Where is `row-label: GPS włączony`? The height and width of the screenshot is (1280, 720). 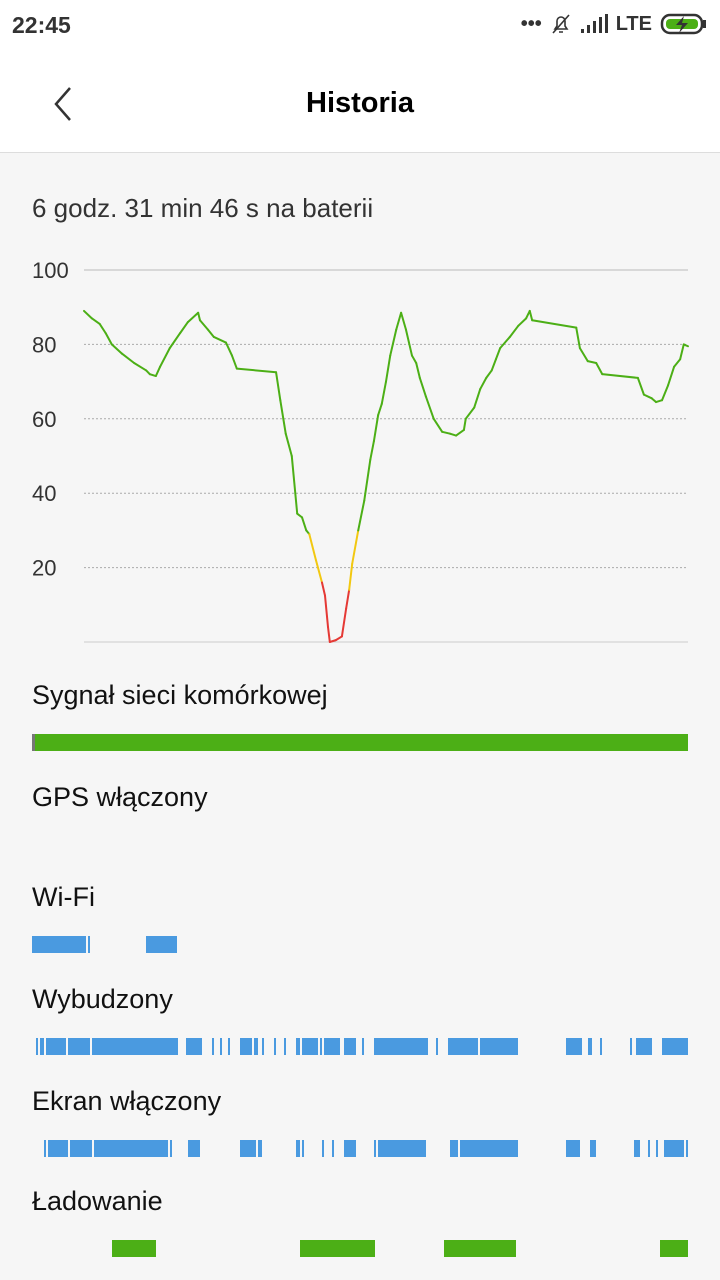 row-label: GPS włączony is located at coordinates (120, 797).